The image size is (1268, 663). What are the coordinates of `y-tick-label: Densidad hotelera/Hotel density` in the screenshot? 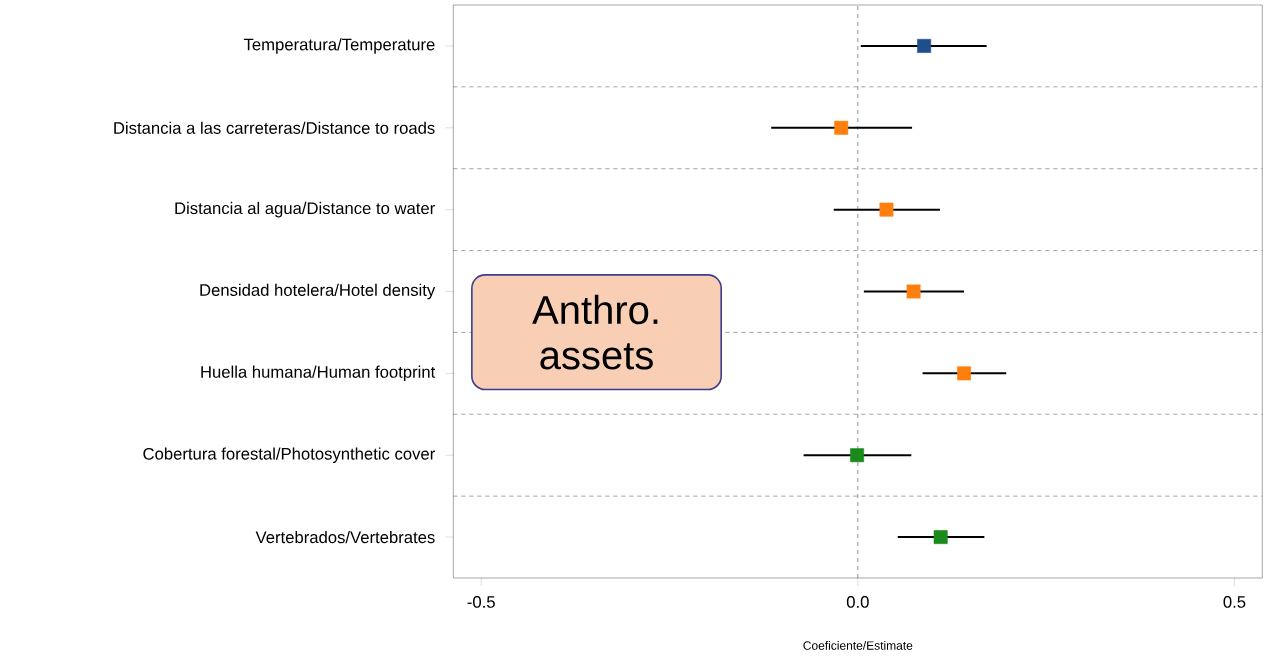 It's located at (318, 291).